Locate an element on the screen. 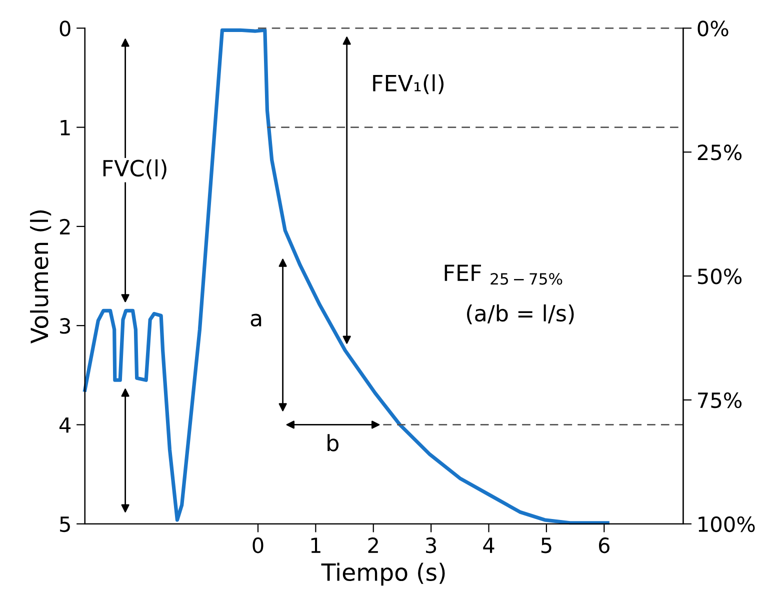 This screenshot has height=612, width=779. x-tick-label: 3 is located at coordinates (431, 545).